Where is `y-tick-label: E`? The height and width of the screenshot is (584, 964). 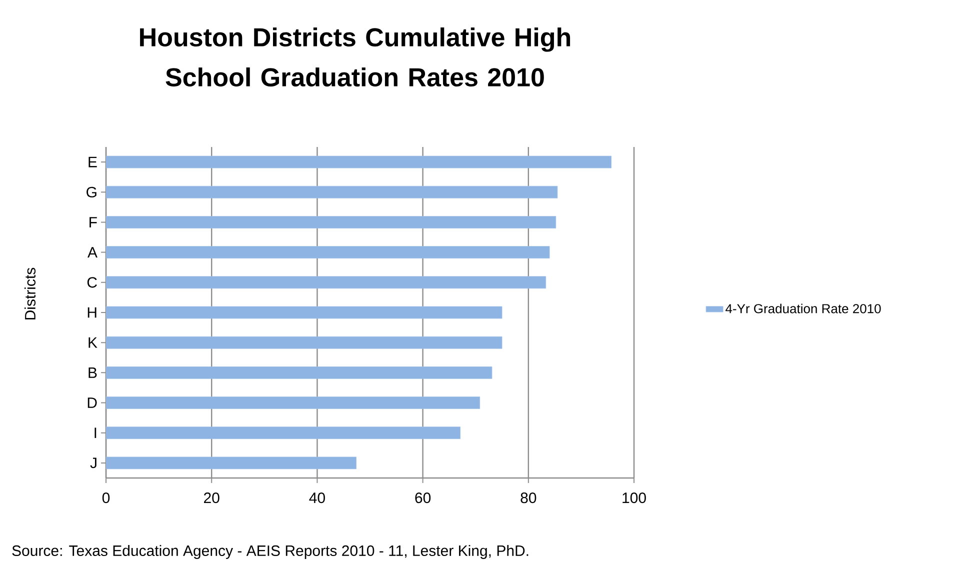 y-tick-label: E is located at coordinates (92, 162).